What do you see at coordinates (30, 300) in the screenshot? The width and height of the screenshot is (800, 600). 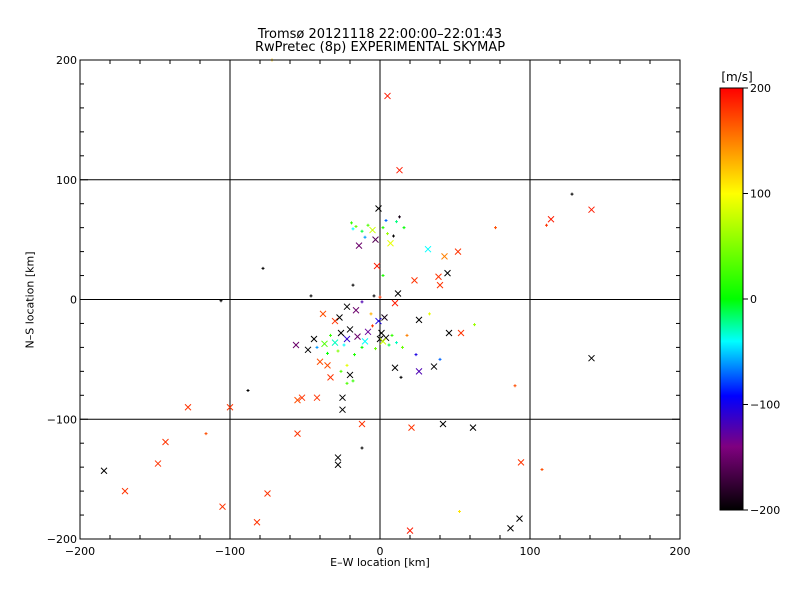 I see `y-axis-label: N–S location [km]` at bounding box center [30, 300].